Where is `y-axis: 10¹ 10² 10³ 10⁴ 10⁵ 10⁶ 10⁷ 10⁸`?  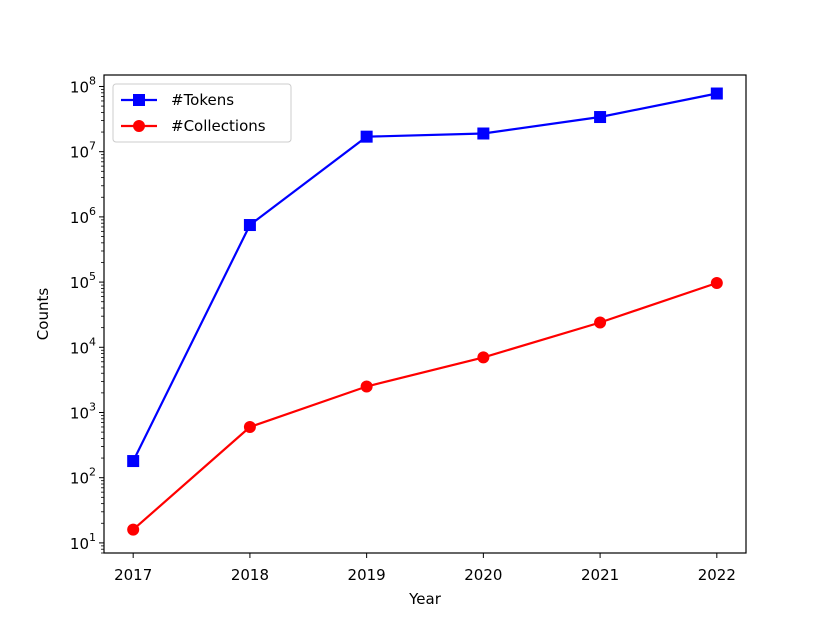 y-axis: 10¹ 10² 10³ 10⁴ 10⁵ 10⁶ 10⁷ 10⁸ is located at coordinates (87, 314).